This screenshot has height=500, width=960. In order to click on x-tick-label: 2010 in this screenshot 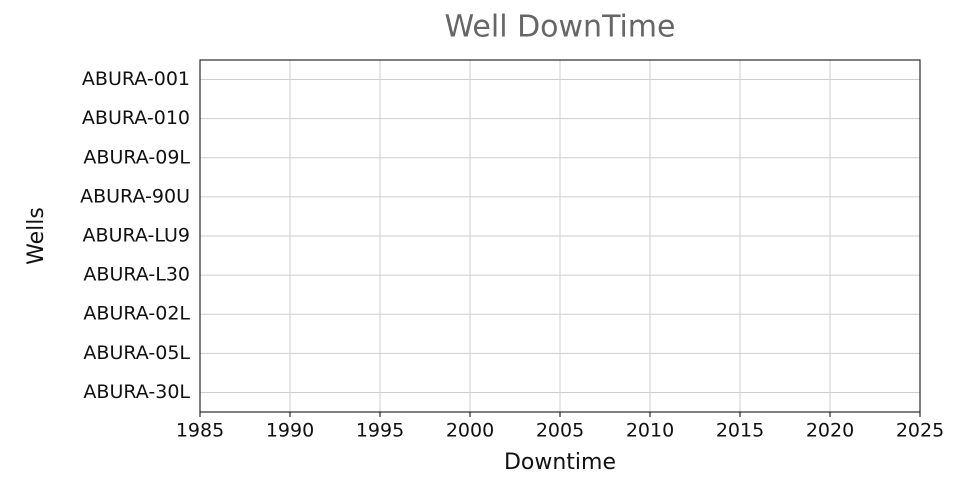, I will do `click(650, 431)`.